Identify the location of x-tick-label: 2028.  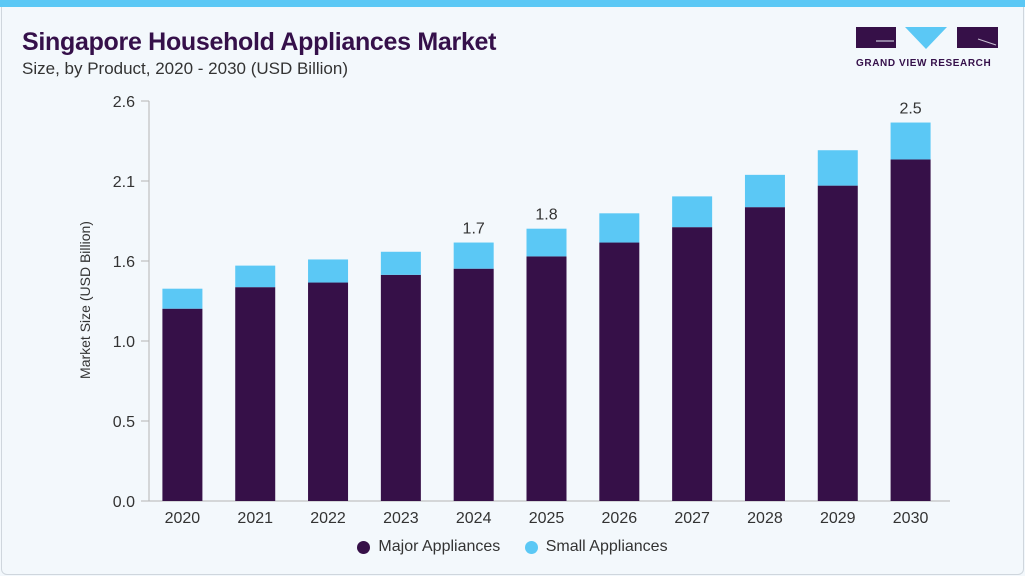
(765, 518).